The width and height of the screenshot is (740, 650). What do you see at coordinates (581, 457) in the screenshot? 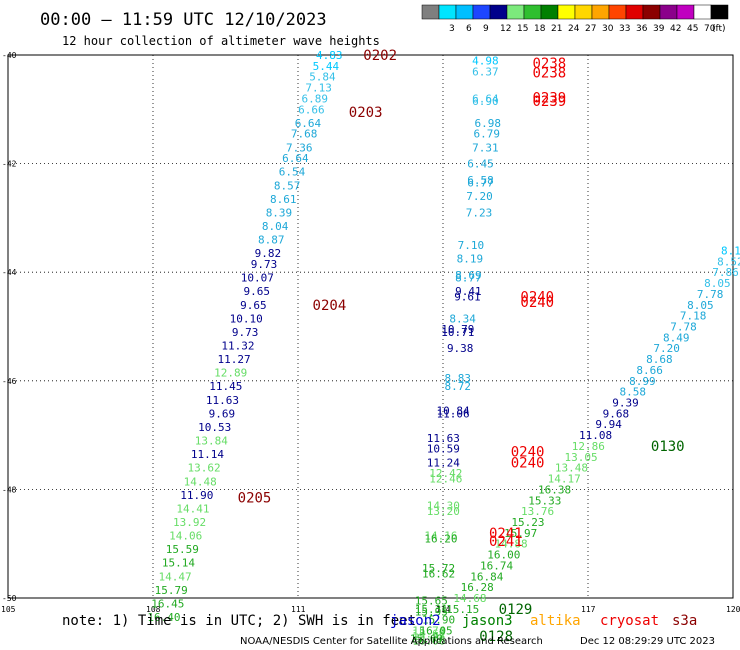
I see `swh-value-label: 13.05` at bounding box center [581, 457].